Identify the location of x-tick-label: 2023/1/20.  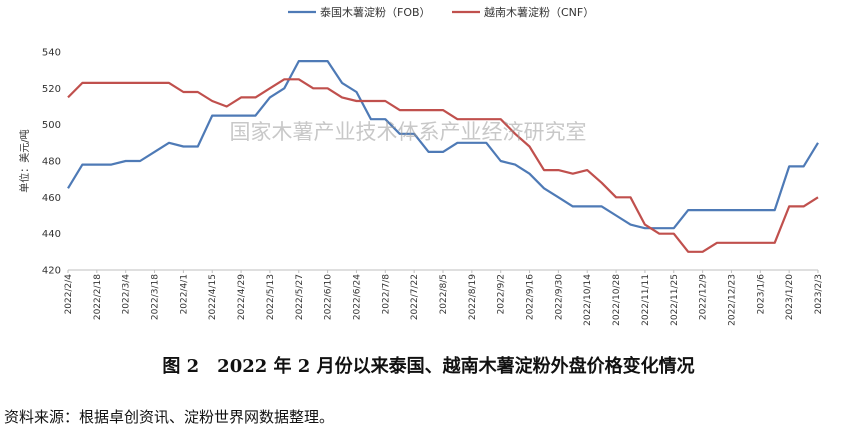
(790, 297).